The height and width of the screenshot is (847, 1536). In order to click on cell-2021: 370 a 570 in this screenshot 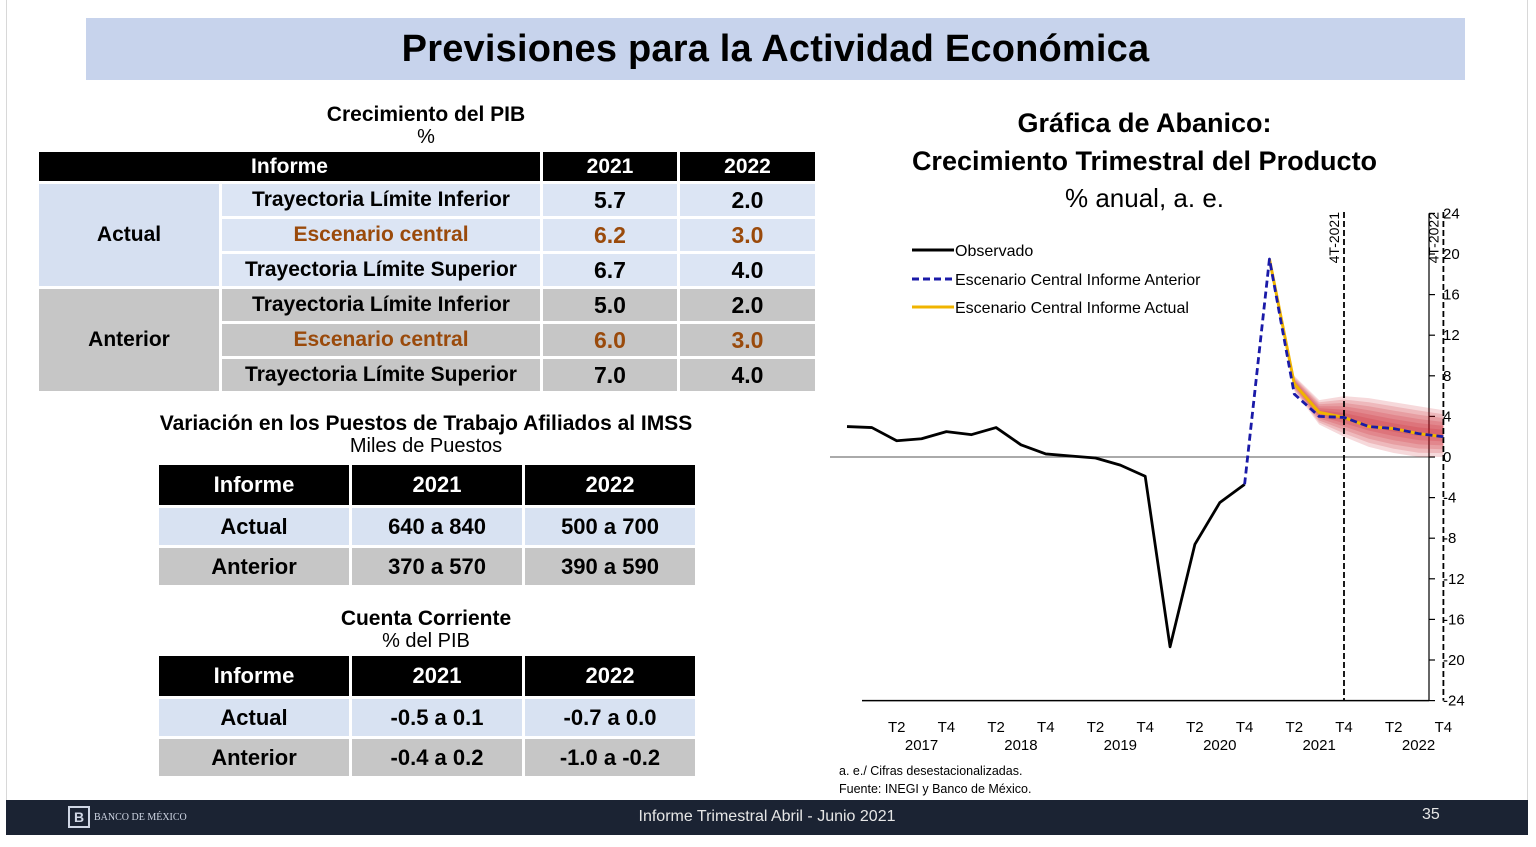, I will do `click(435, 565)`.